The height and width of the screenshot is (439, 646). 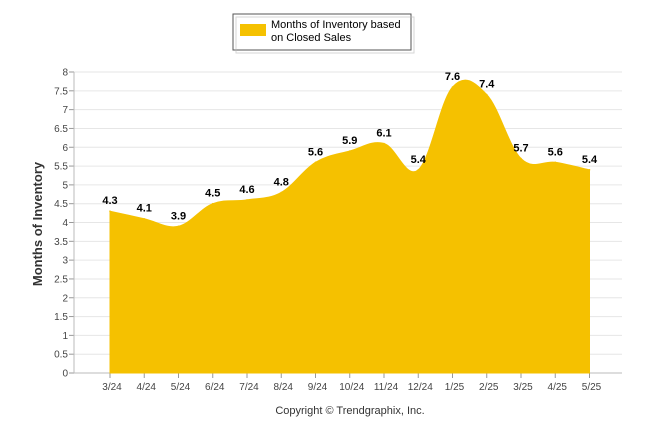 What do you see at coordinates (65, 110) in the screenshot?
I see `y-tick-label: 7` at bounding box center [65, 110].